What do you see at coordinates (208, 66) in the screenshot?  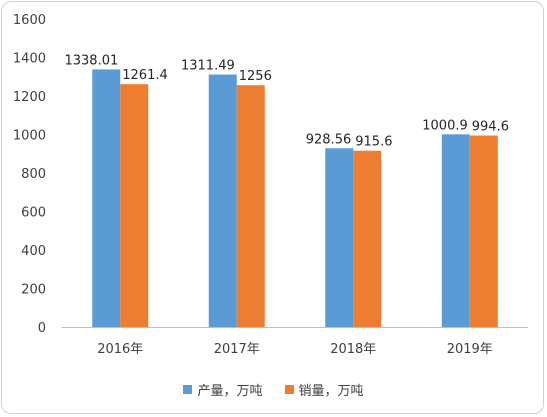 I see `data-label-0-1: 1311.49` at bounding box center [208, 66].